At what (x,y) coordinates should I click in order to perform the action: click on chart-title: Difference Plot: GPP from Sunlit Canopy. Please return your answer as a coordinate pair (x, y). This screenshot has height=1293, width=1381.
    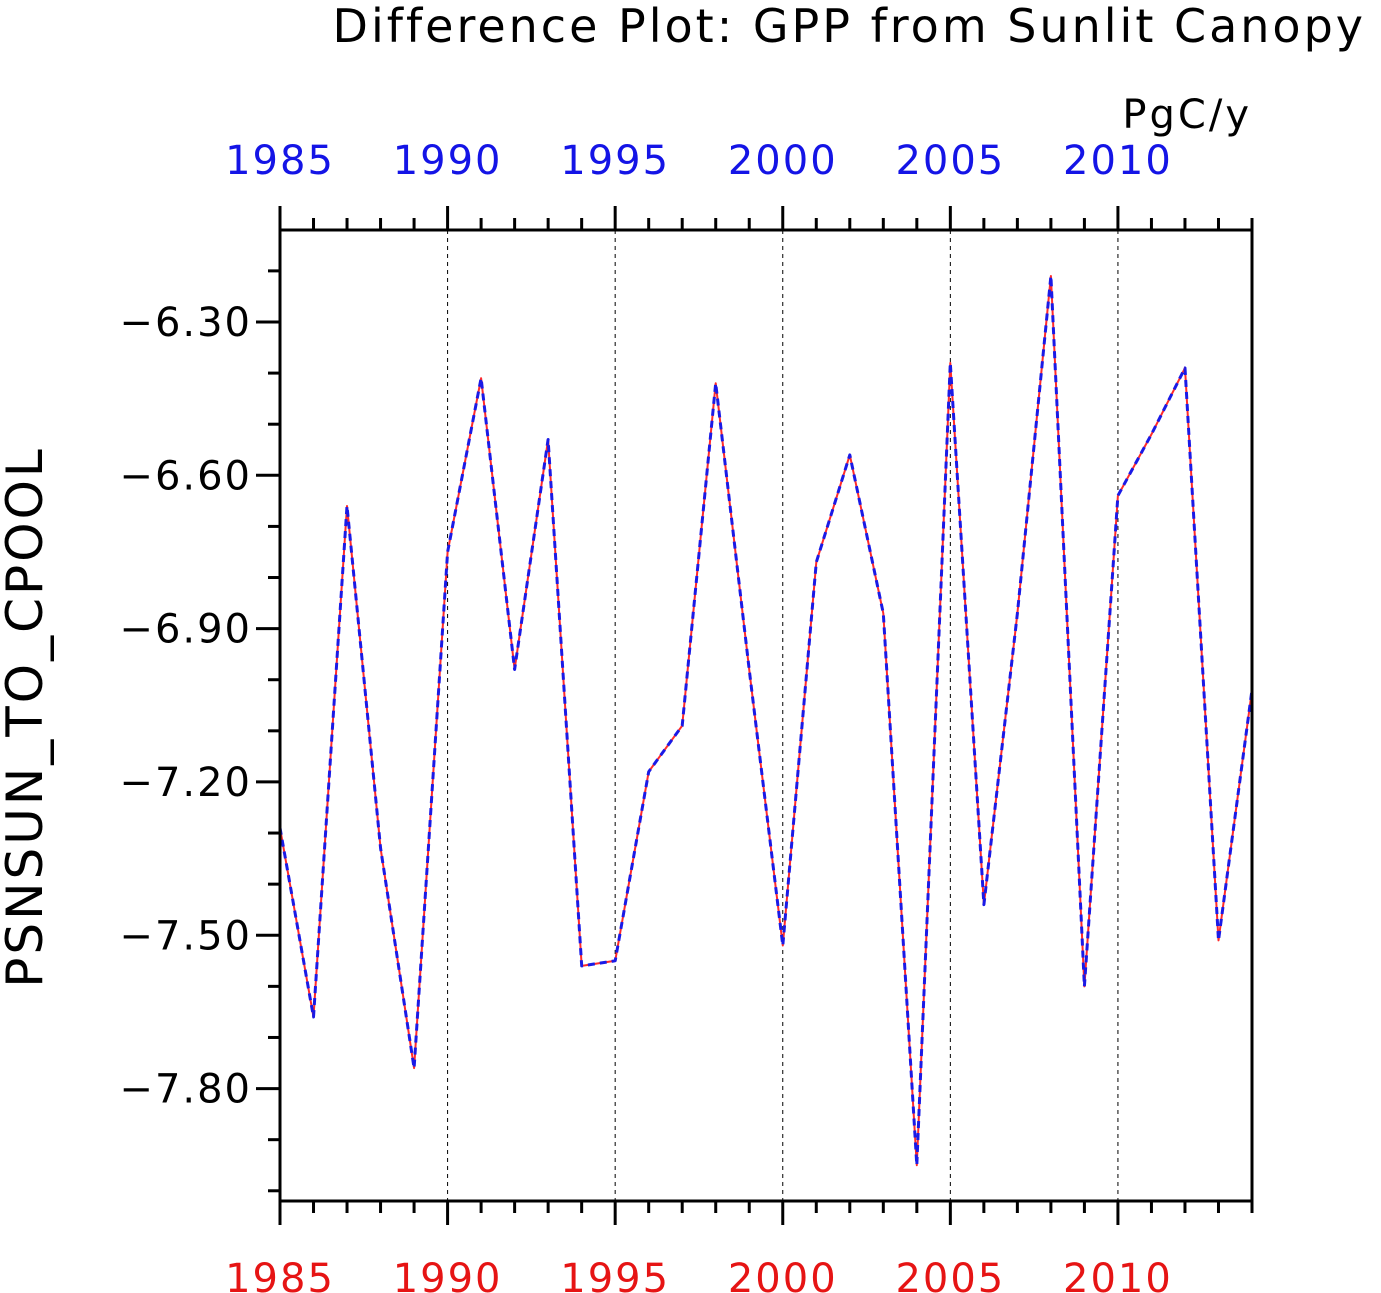
    Looking at the image, I should click on (849, 26).